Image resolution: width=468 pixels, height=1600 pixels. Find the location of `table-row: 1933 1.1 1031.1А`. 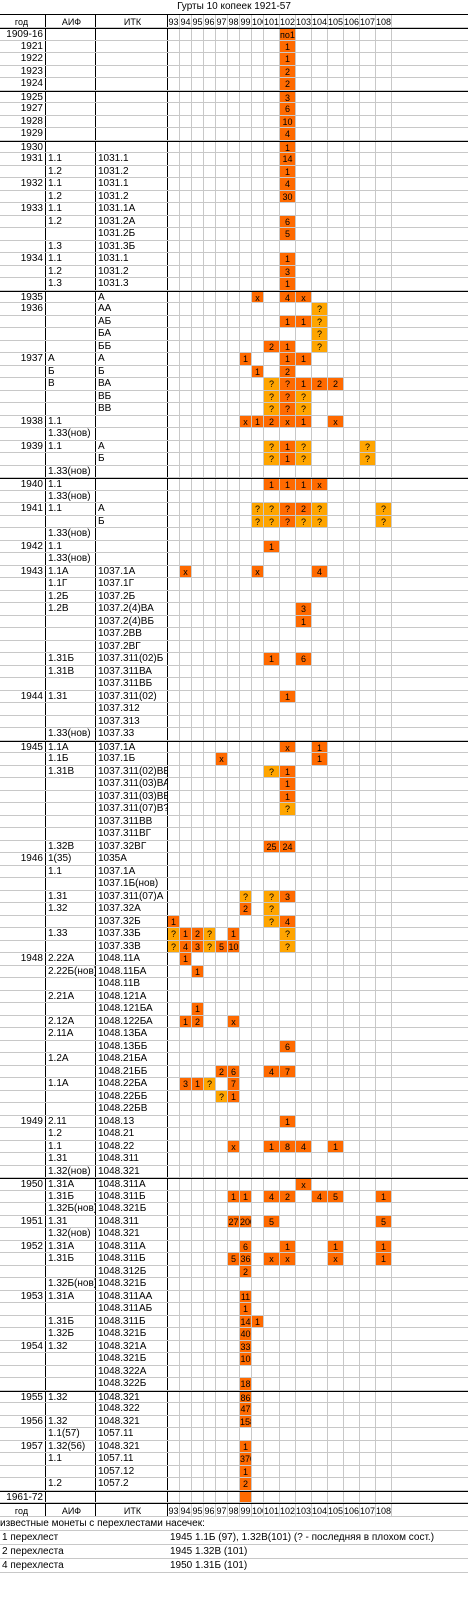

table-row: 1933 1.1 1031.1А is located at coordinates (234, 209).